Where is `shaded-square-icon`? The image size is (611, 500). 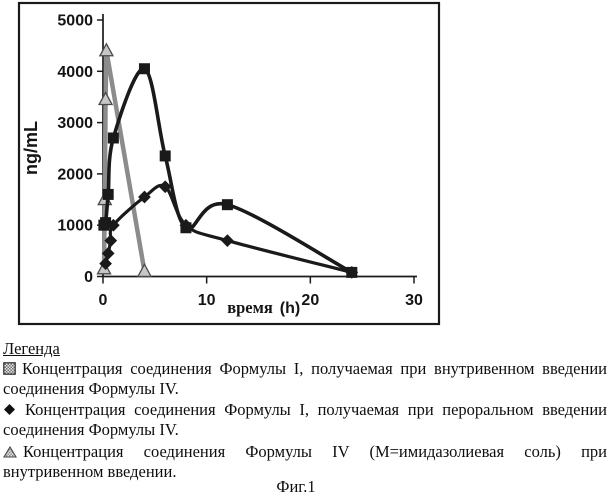 shaded-square-icon is located at coordinates (9, 370).